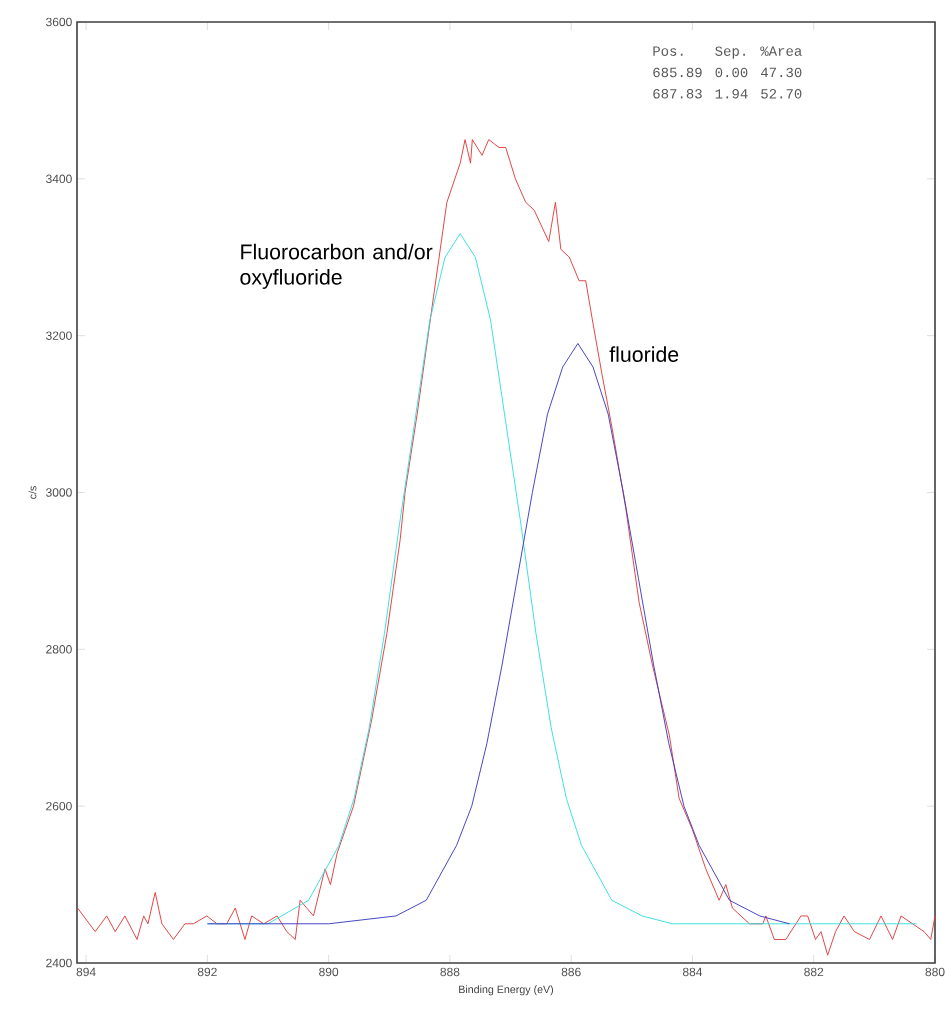 This screenshot has width=949, height=1016. Describe the element at coordinates (731, 72) in the screenshot. I see `annotation: 0.00` at that location.